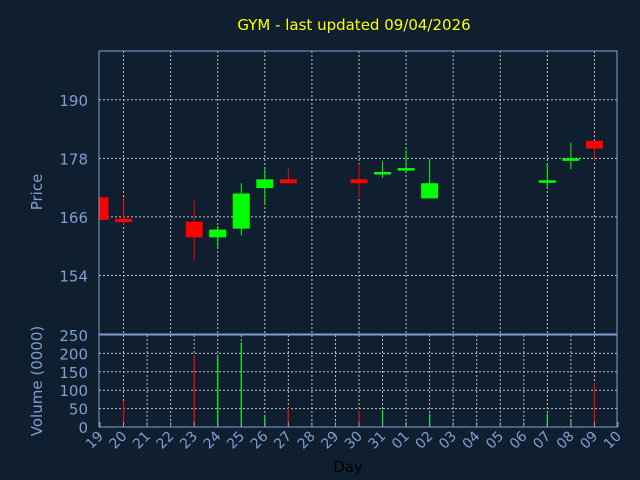 This screenshot has height=480, width=640. Describe the element at coordinates (73, 276) in the screenshot. I see `price-tick-label: 154` at that location.